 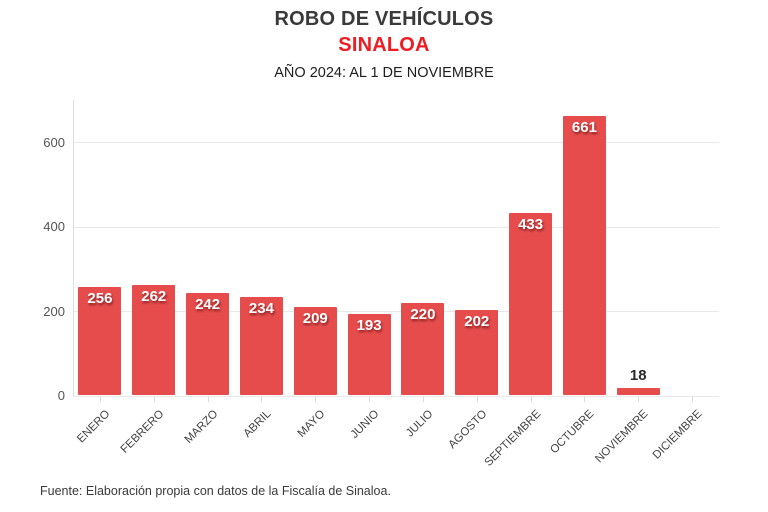 What do you see at coordinates (423, 314) in the screenshot?
I see `bar-value-julio: 220` at bounding box center [423, 314].